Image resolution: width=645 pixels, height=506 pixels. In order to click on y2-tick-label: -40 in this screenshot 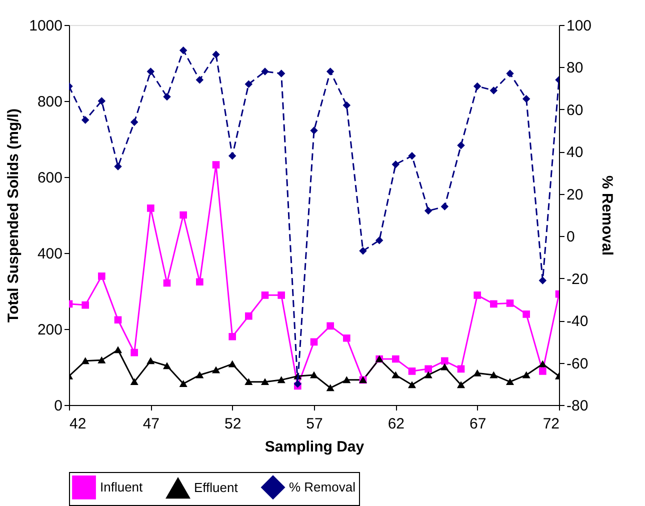, I will do `click(577, 321)`.